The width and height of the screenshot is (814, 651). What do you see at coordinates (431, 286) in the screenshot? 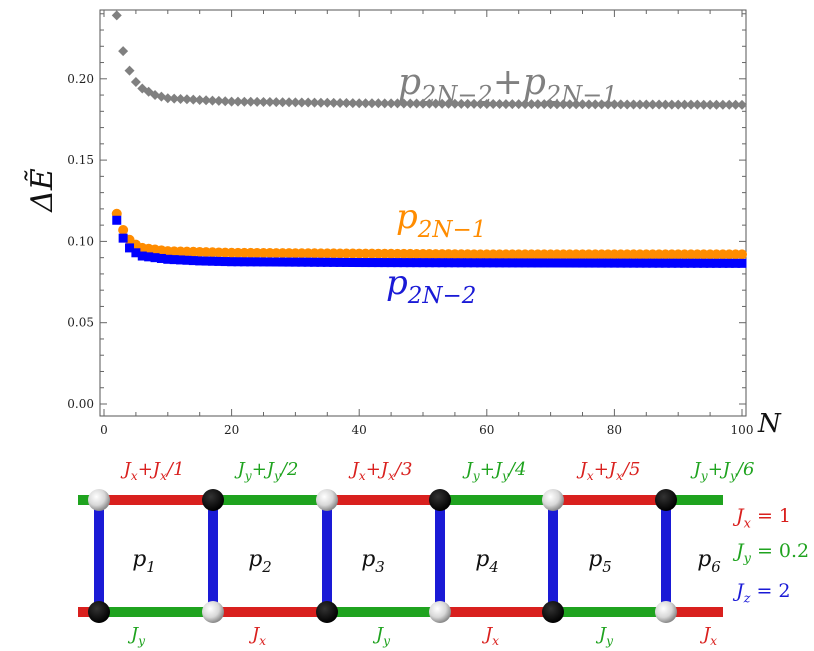
I see `series-label-blue: p2N−2` at bounding box center [431, 286].